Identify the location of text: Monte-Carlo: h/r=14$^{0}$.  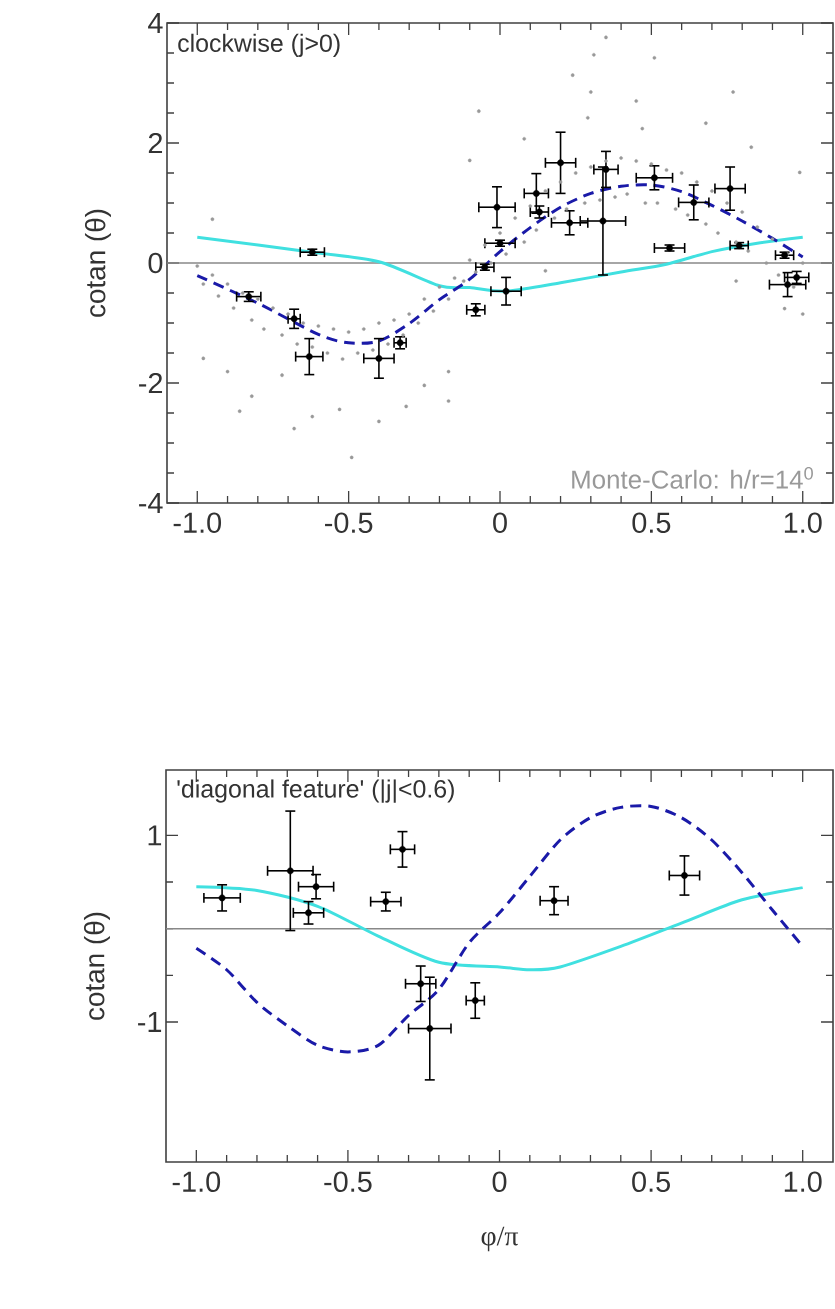
(692, 477).